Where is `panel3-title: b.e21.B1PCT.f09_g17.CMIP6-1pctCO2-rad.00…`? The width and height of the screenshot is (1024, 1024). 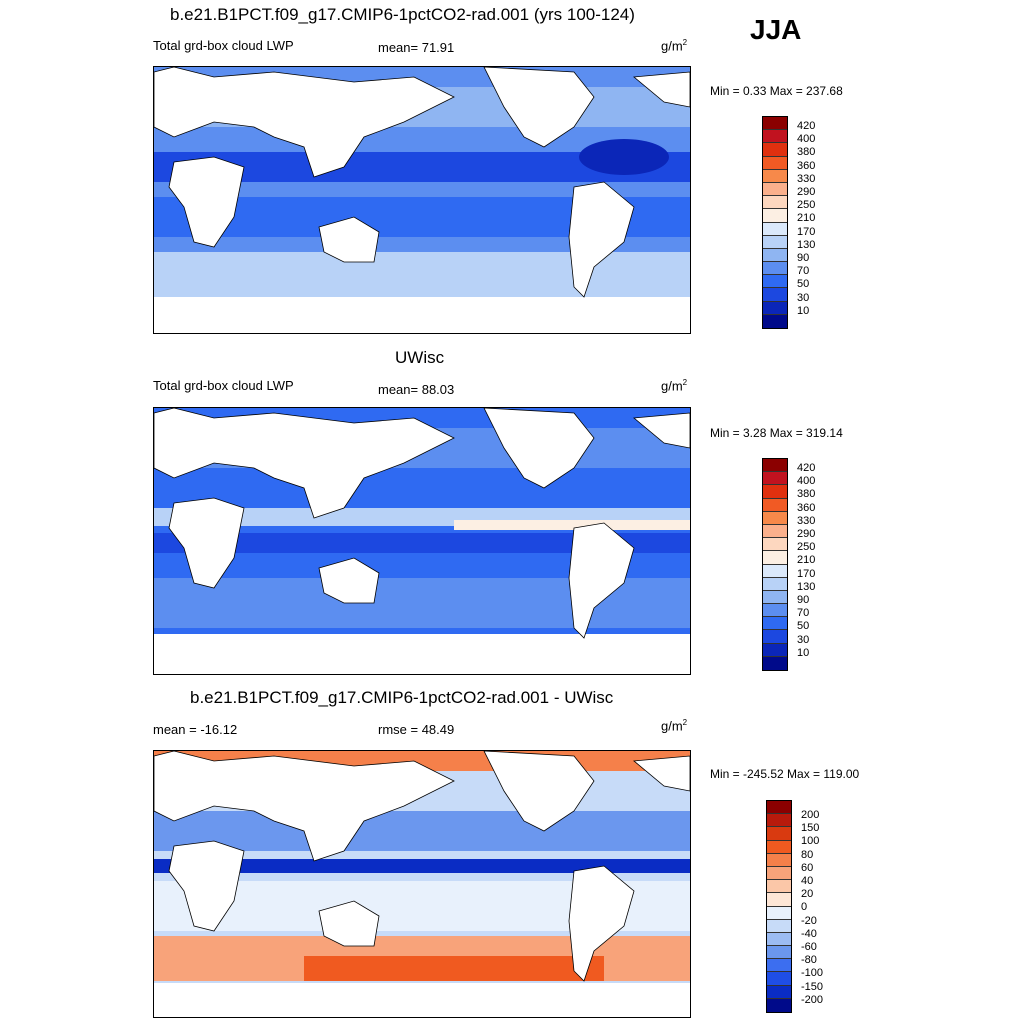 panel3-title: b.e21.B1PCT.f09_g17.CMIP6-1pctCO2-rad.00… is located at coordinates (402, 697).